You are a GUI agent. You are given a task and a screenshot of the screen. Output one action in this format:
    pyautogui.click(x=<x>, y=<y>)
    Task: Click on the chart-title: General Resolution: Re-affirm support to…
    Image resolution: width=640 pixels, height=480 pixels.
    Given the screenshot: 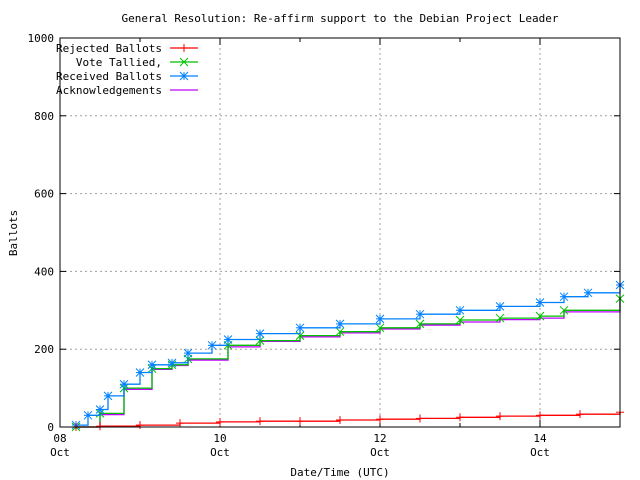 What is the action you would take?
    pyautogui.click(x=339, y=18)
    